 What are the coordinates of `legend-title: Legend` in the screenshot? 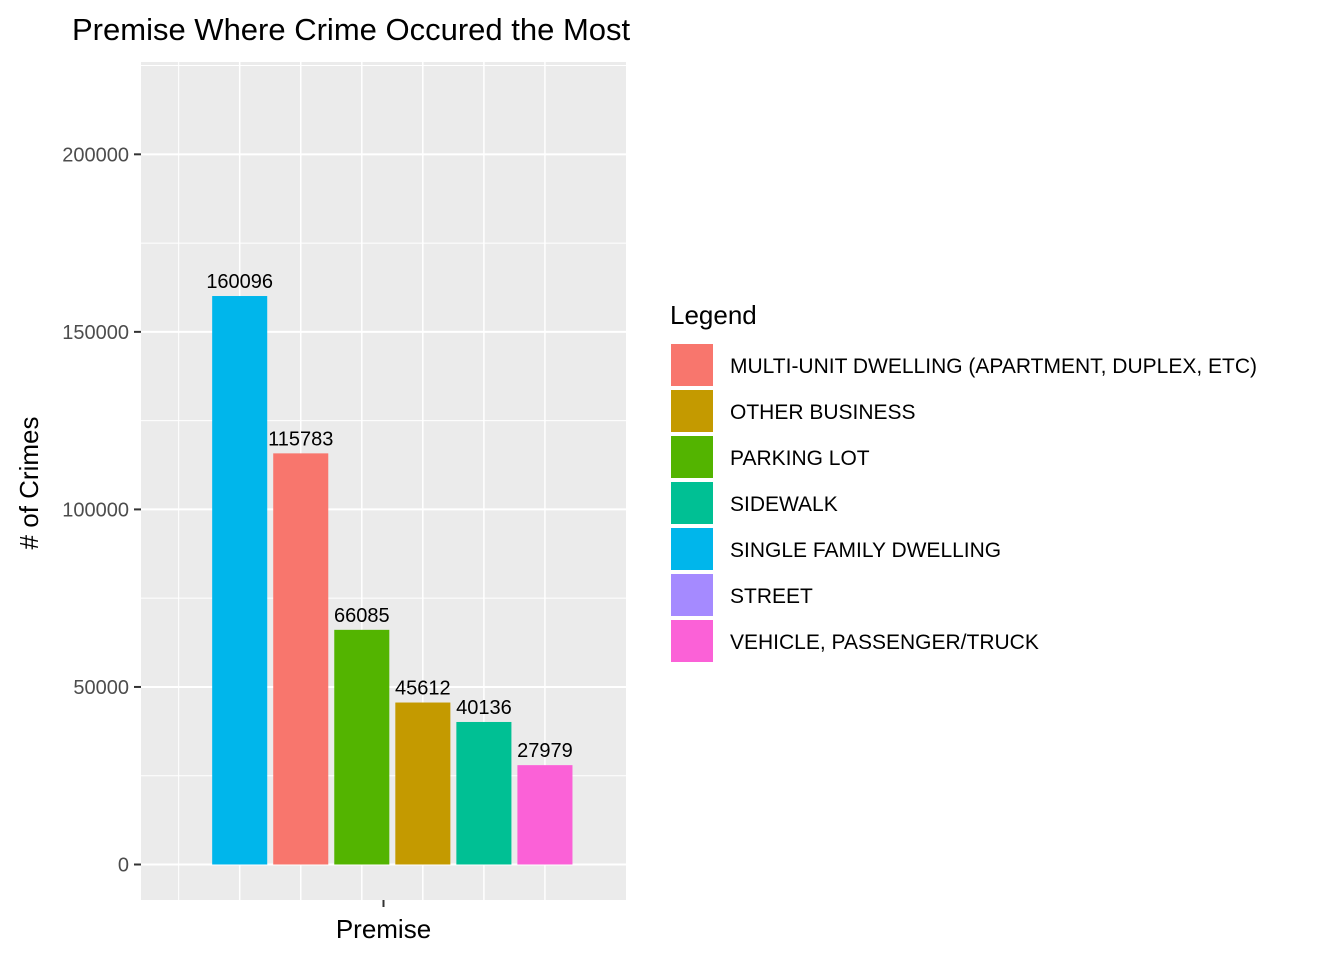 It's located at (713, 315).